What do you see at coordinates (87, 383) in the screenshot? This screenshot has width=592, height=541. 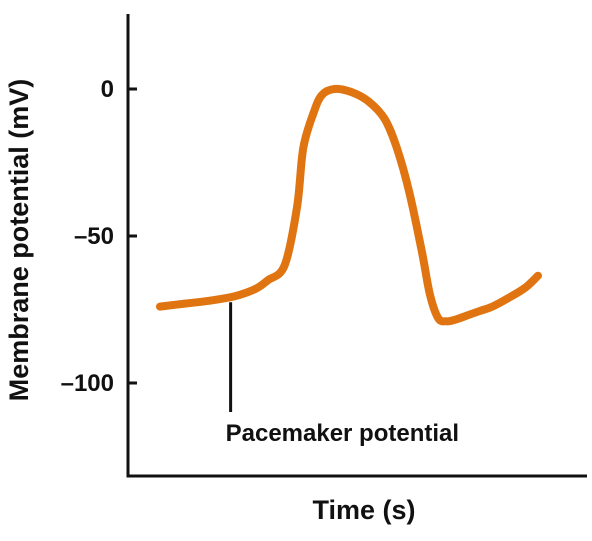 I see `y-tick-label: –100` at bounding box center [87, 383].